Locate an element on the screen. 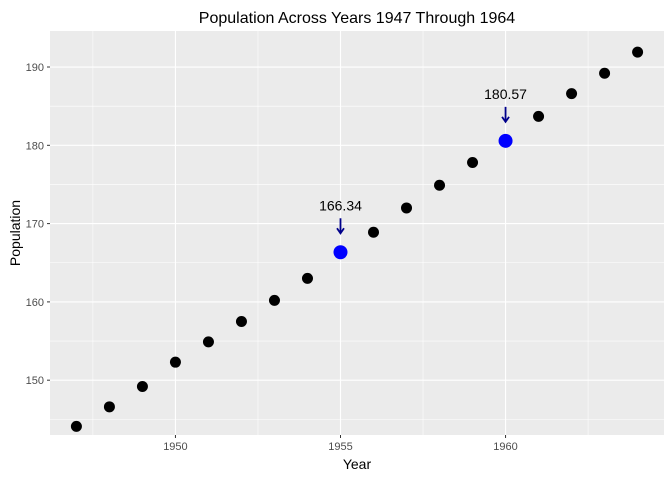  x-axis-title: Year is located at coordinates (357, 464).